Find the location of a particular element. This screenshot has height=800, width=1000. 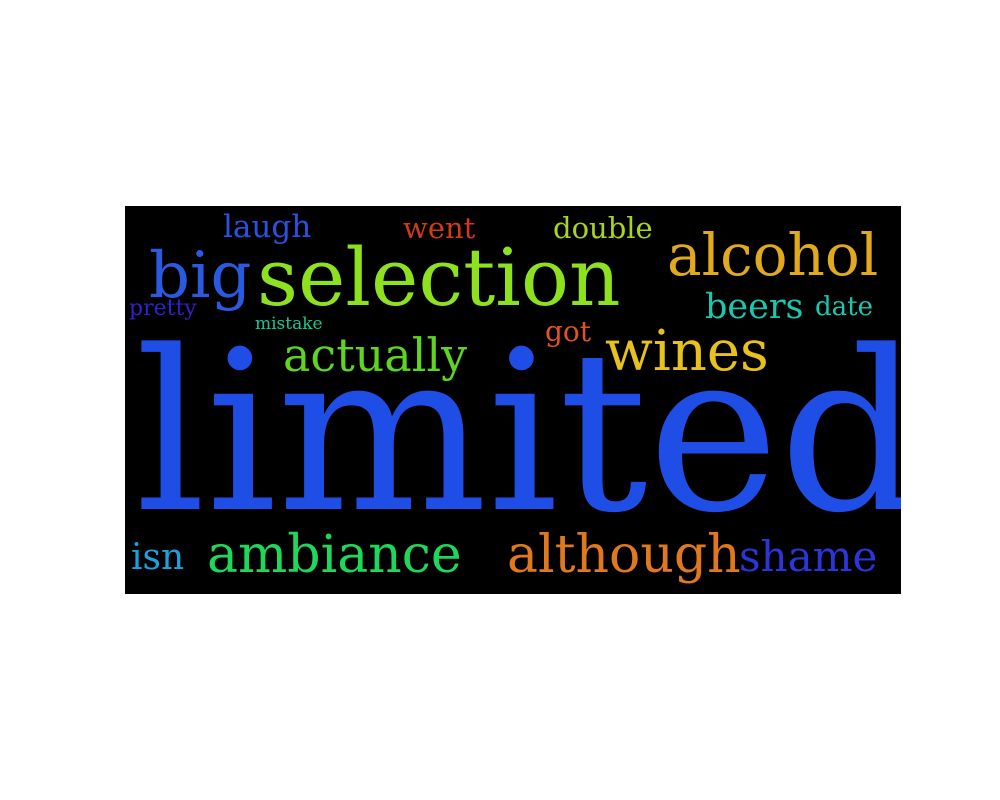

word-wines: wines is located at coordinates (687, 351).